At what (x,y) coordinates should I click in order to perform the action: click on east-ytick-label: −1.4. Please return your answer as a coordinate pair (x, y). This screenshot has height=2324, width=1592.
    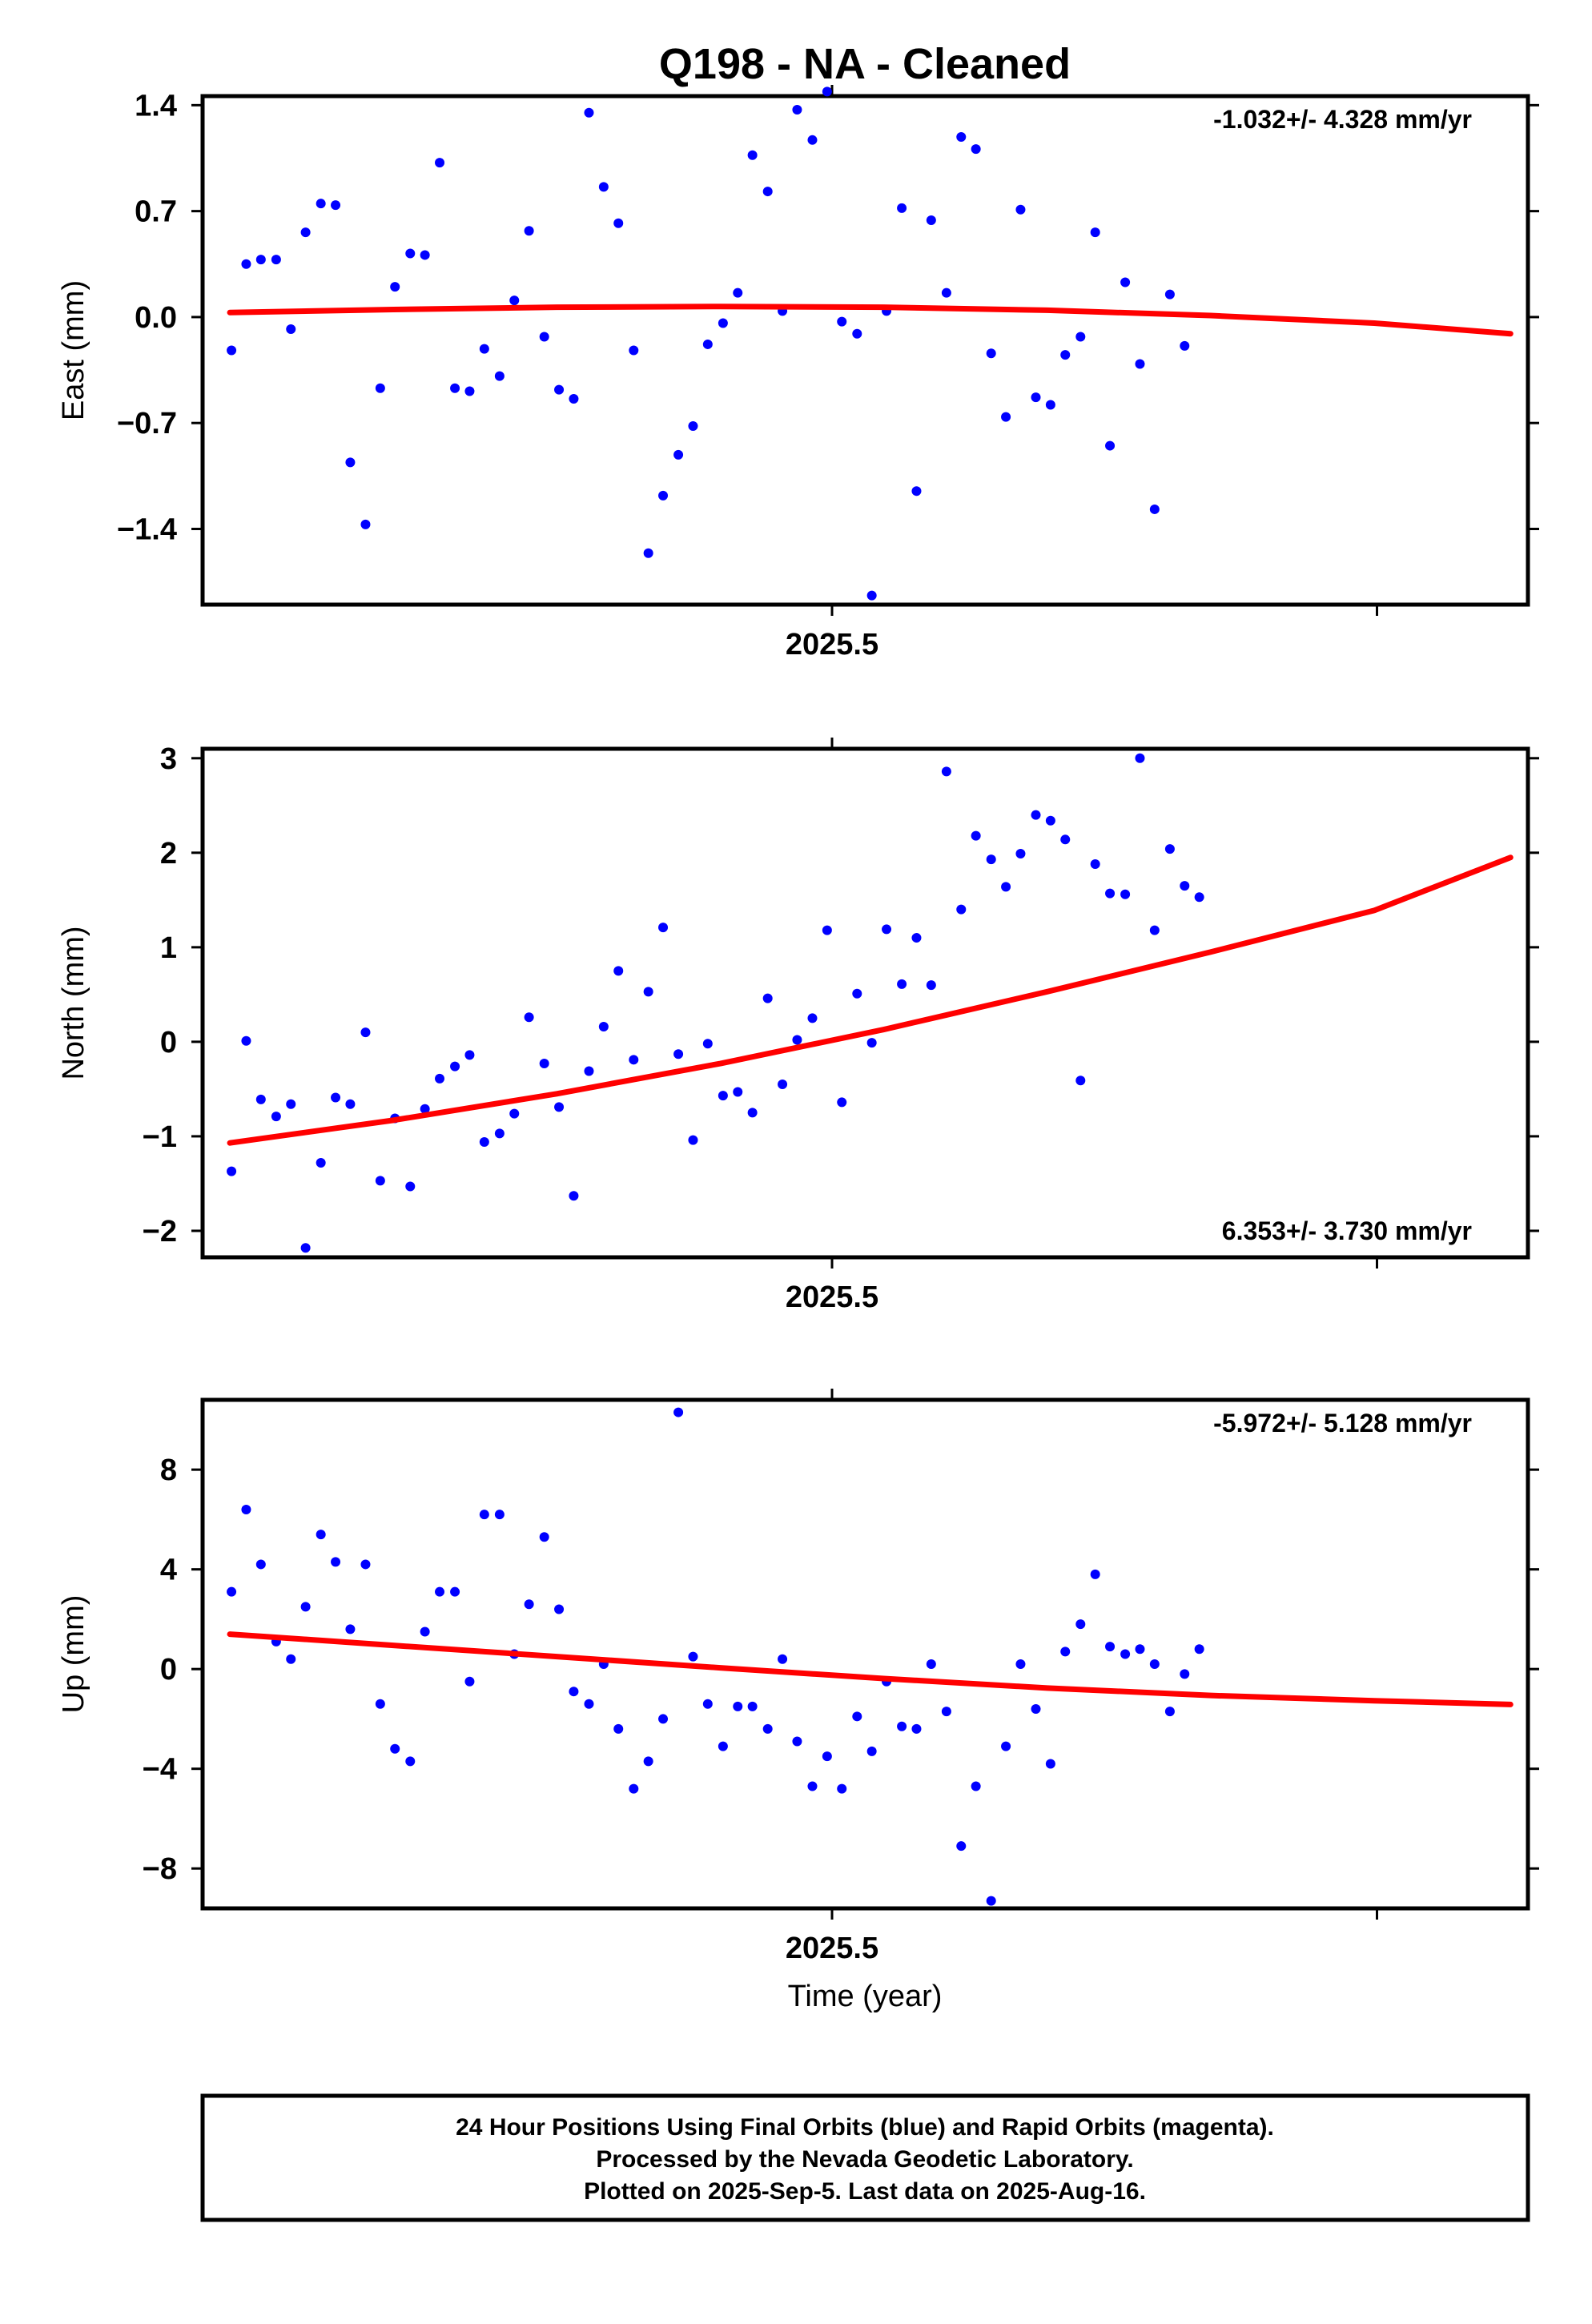
    Looking at the image, I should click on (147, 530).